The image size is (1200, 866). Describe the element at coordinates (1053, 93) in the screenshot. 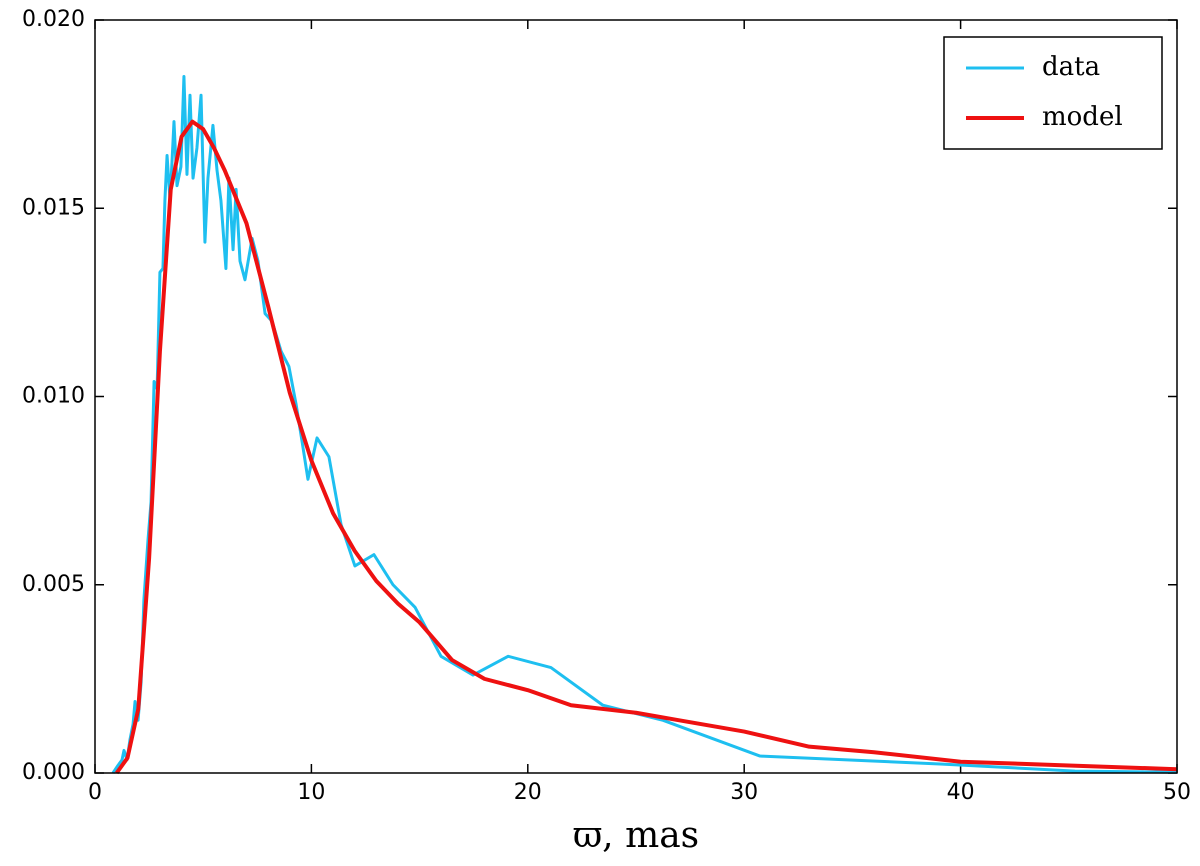

I see `legend-box` at that location.